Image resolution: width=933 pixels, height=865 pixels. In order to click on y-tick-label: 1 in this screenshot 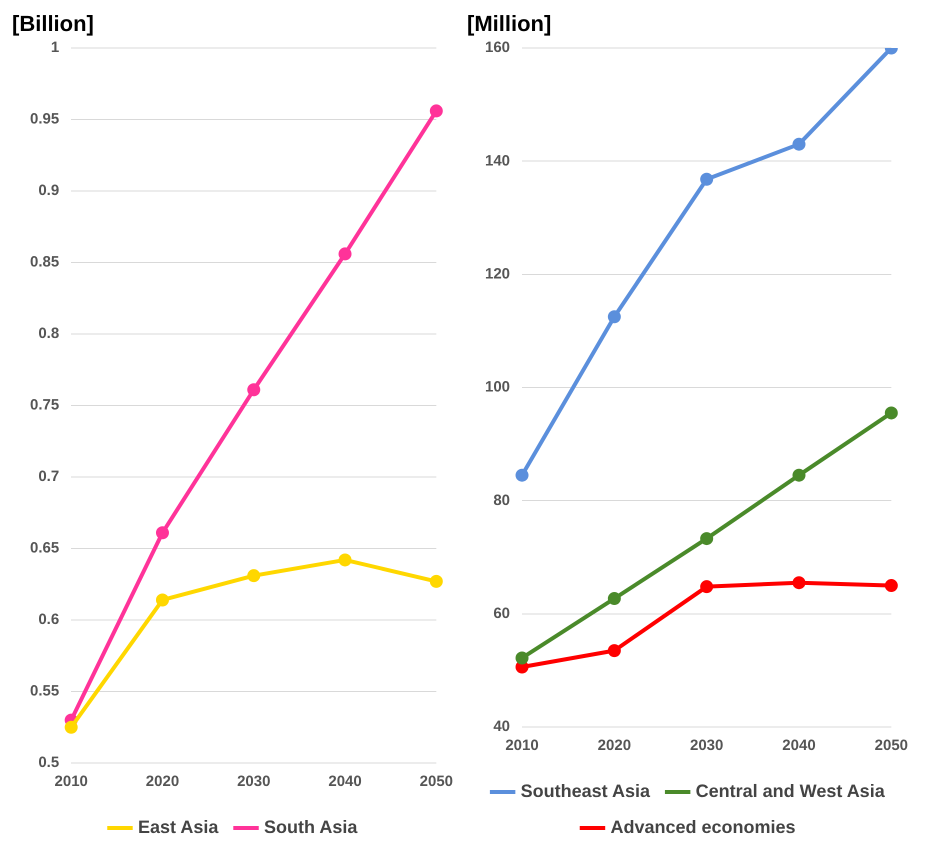, I will do `click(55, 47)`.